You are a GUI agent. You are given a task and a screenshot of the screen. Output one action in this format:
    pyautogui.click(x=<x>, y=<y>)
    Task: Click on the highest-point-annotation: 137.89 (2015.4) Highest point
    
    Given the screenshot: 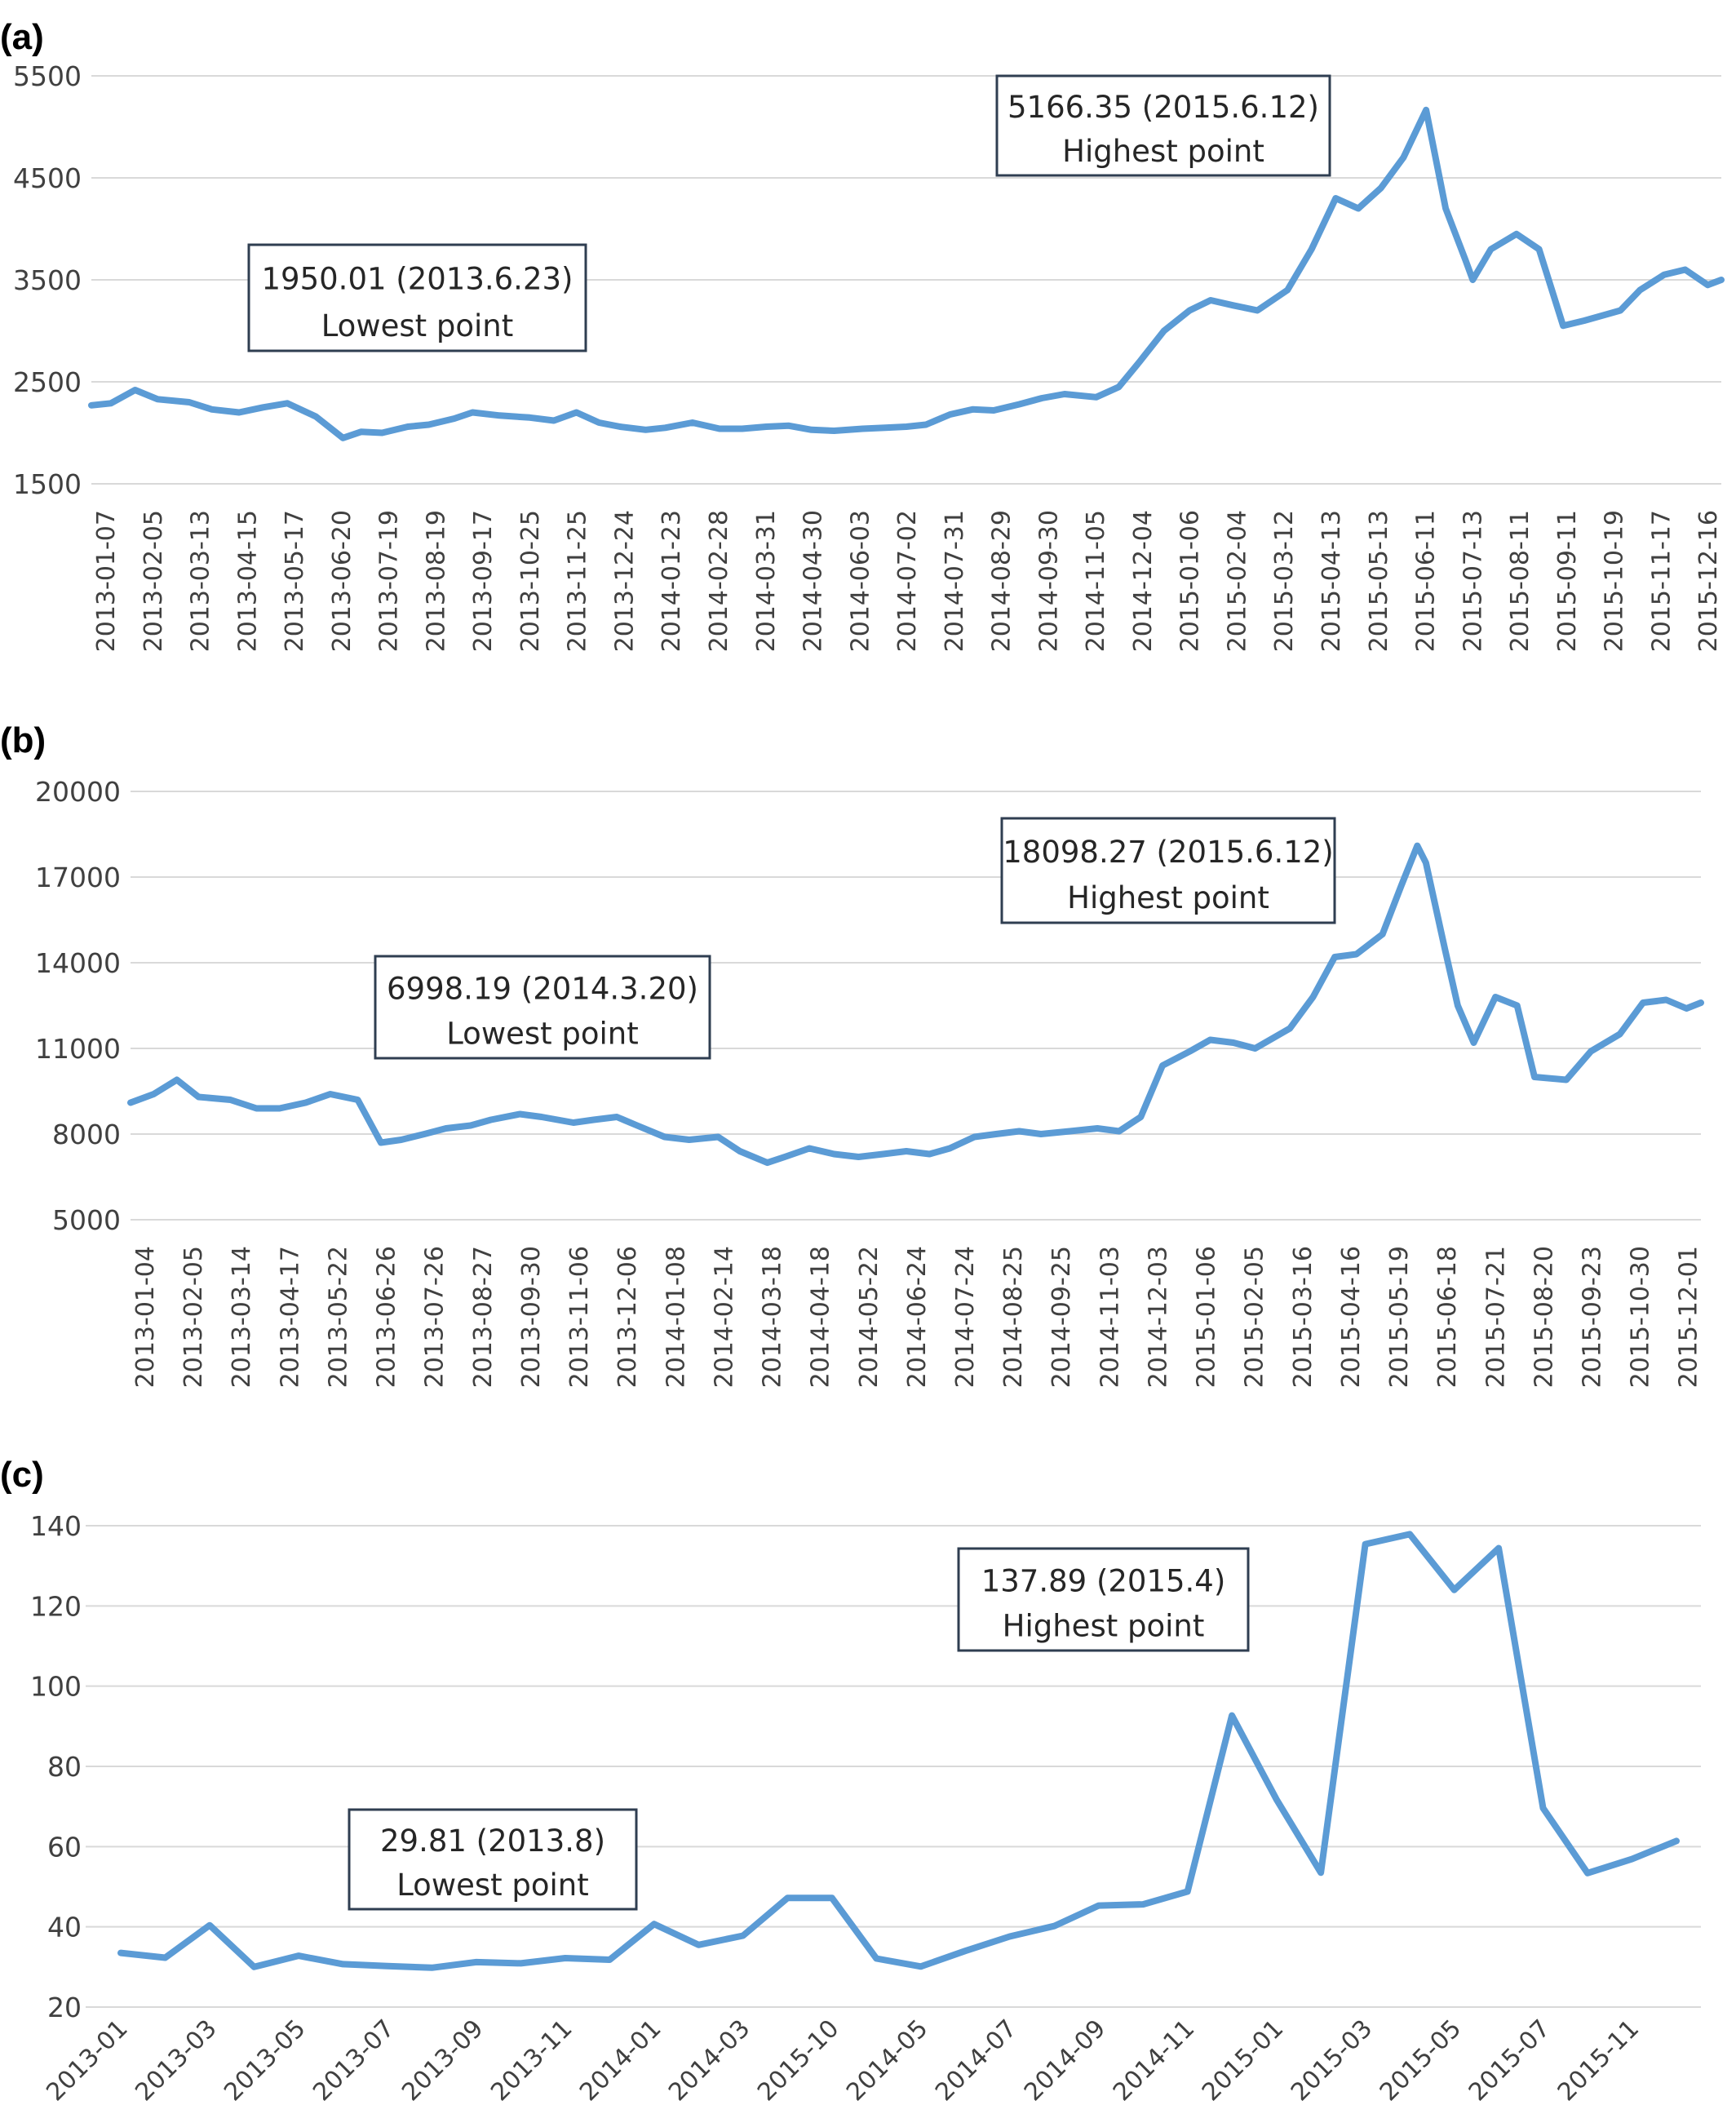 What is the action you would take?
    pyautogui.click(x=1103, y=1600)
    